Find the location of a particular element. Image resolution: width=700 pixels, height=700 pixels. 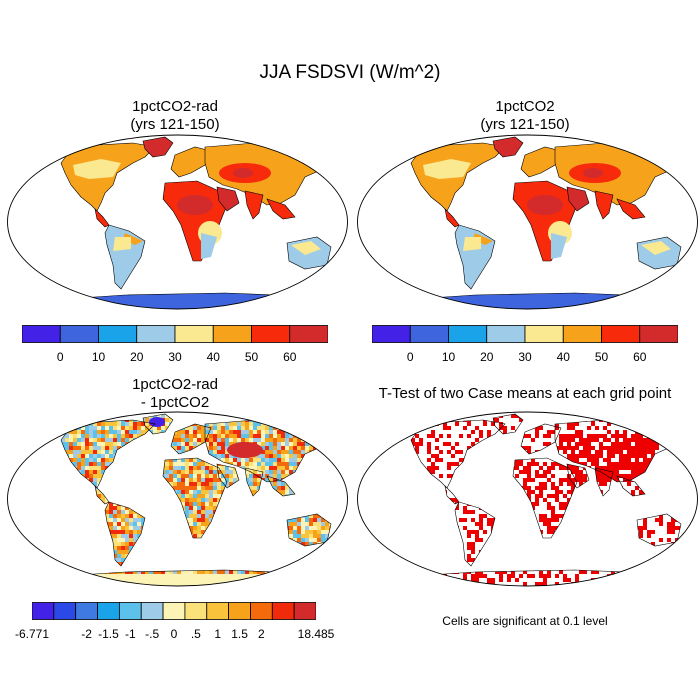

coast-europe is located at coordinates (191, 439).